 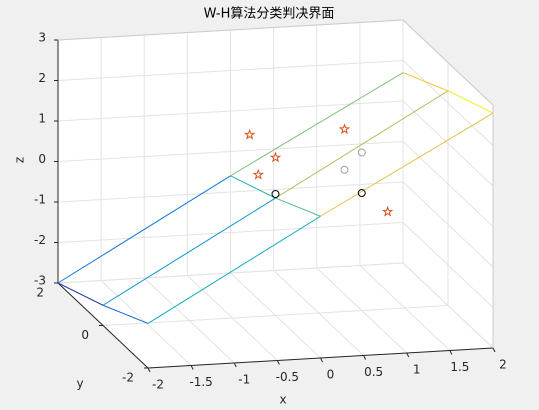 I want to click on x-tick-label: -2, so click(x=158, y=385).